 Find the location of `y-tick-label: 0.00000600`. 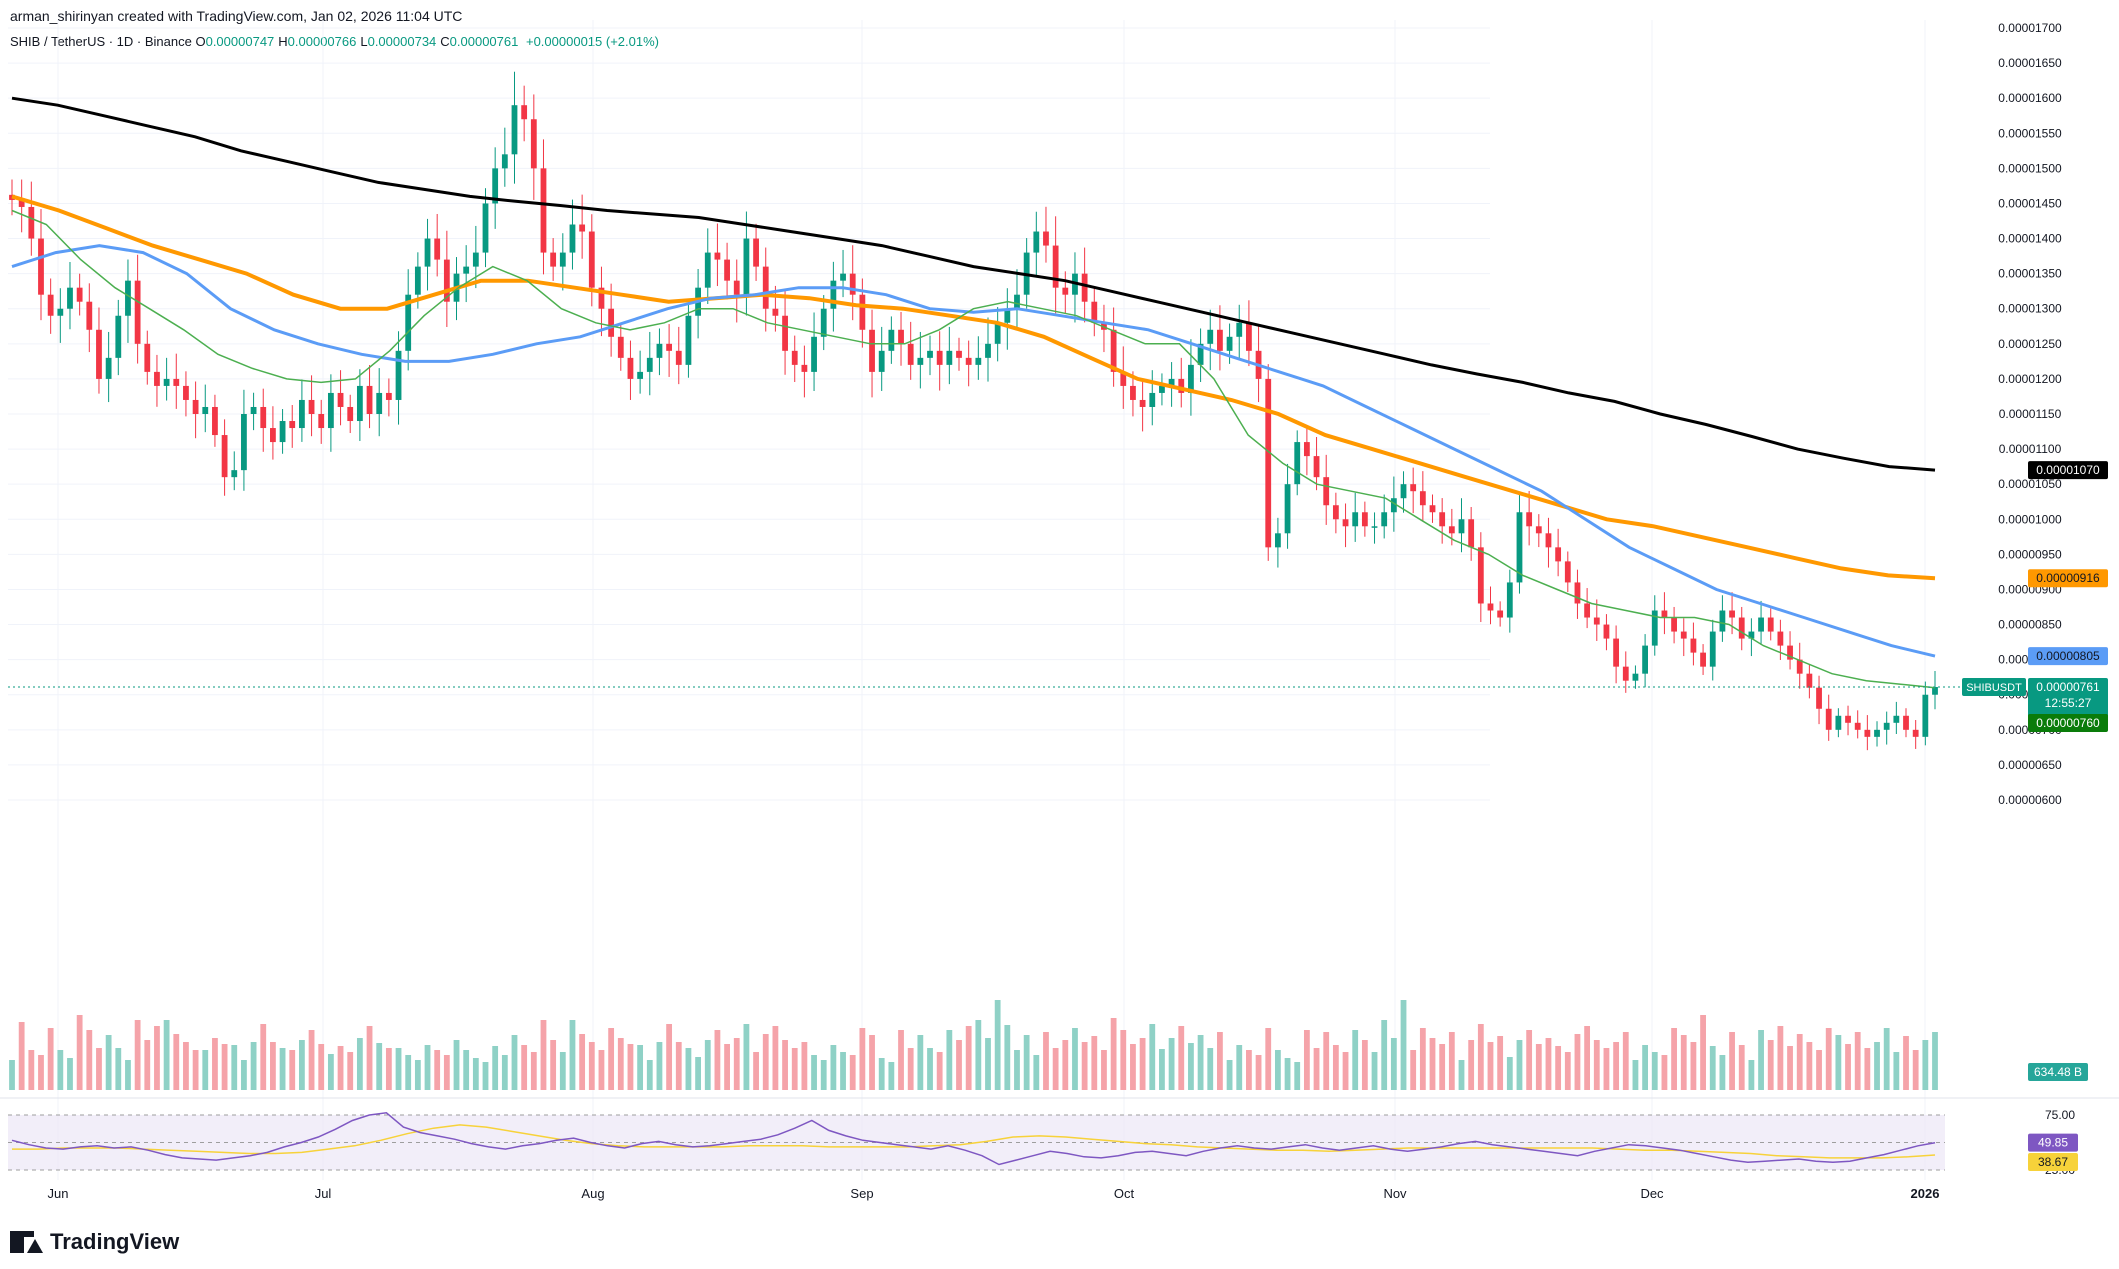

y-tick-label: 0.00000600 is located at coordinates (2030, 800).